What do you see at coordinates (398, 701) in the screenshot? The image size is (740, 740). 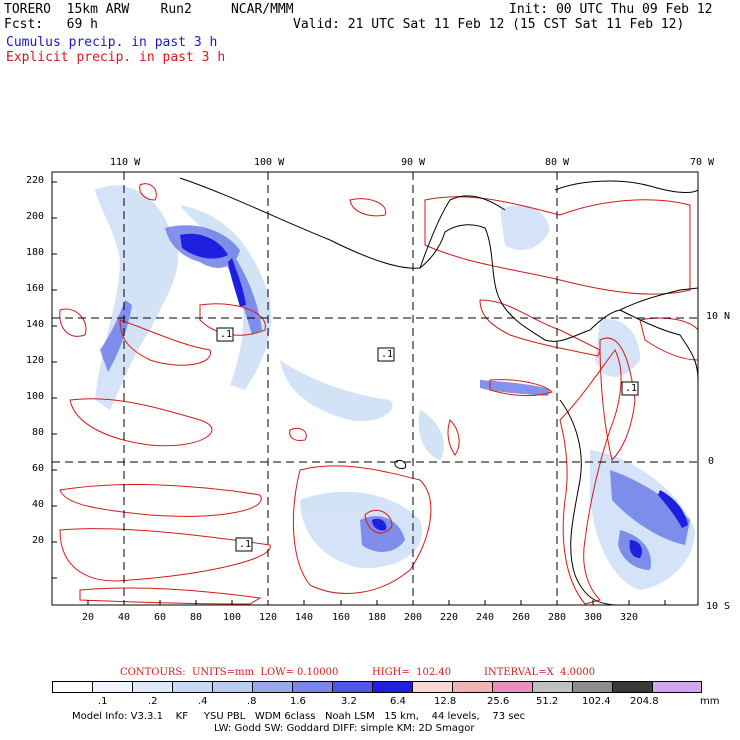 I see `legend-label: 6.4` at bounding box center [398, 701].